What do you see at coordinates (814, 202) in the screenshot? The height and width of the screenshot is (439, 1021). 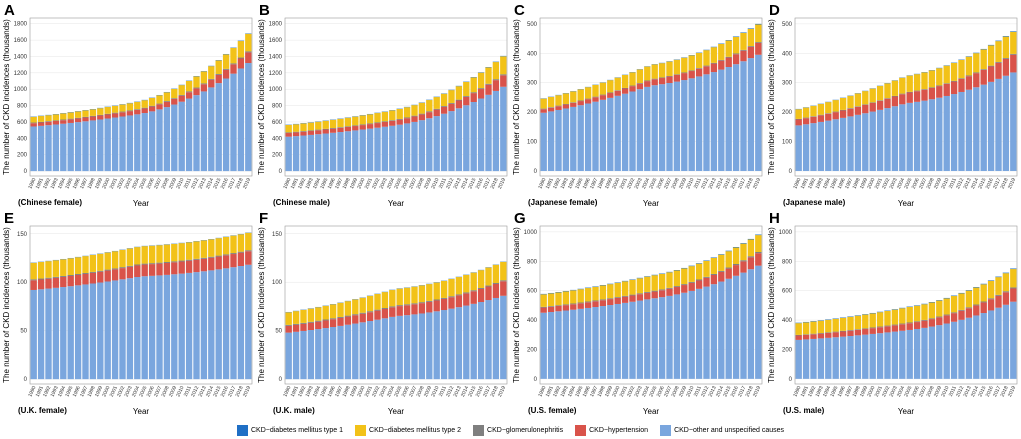 I see `panel-name: (Japanese male)` at bounding box center [814, 202].